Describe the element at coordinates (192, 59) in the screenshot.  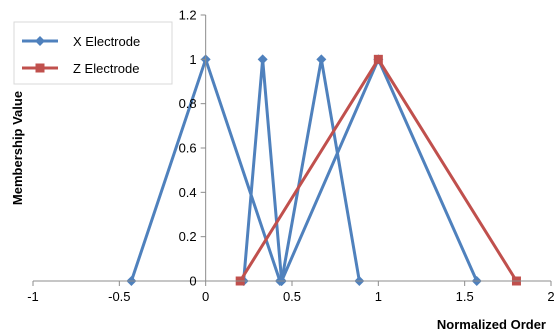
I see `y-tick-label: 1` at that location.